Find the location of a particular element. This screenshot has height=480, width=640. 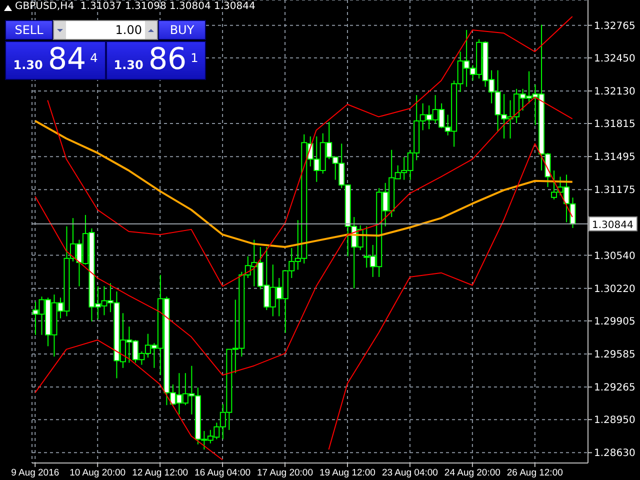

y-tick-label: 1.31815 is located at coordinates (615, 124).